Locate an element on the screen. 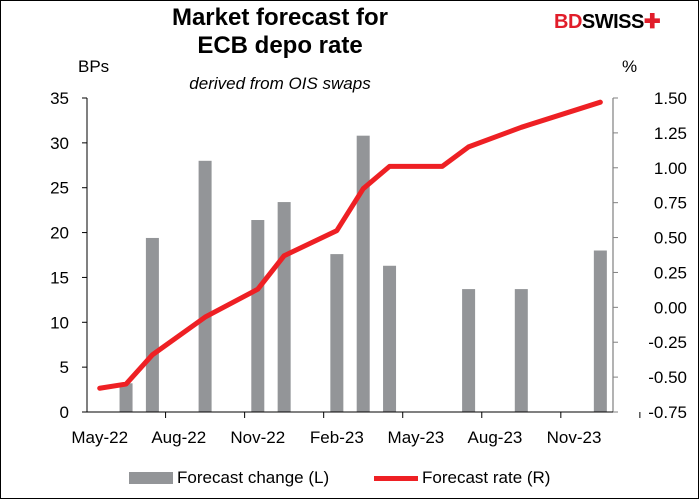 This screenshot has height=499, width=699. right-tick-label: 0.75 is located at coordinates (670, 203).